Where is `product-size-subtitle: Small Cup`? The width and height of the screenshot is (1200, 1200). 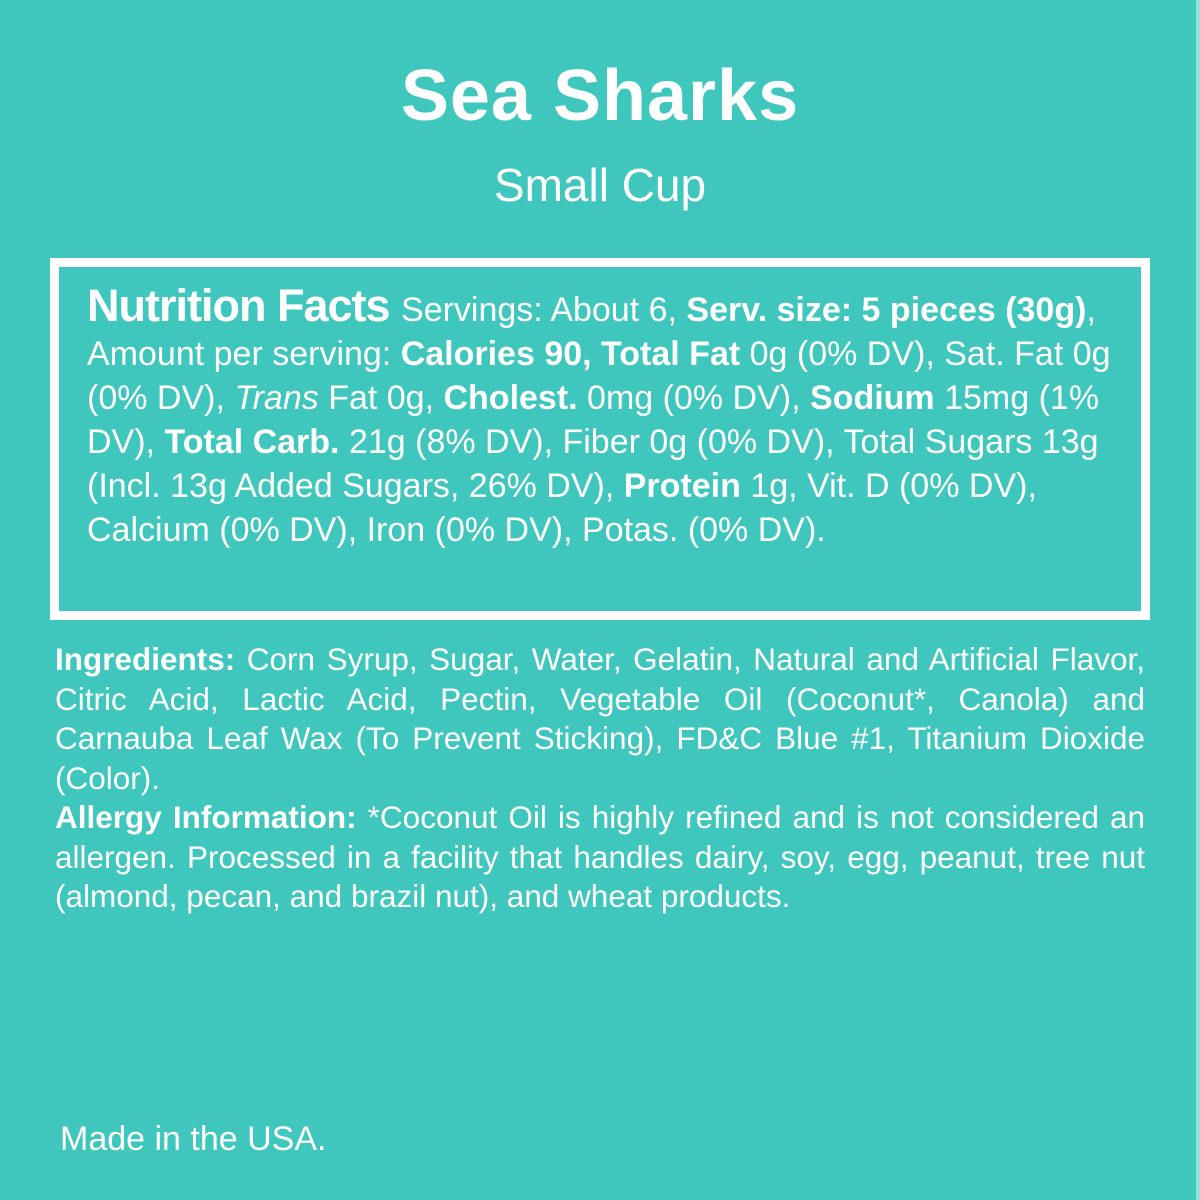
product-size-subtitle: Small Cup is located at coordinates (600, 185).